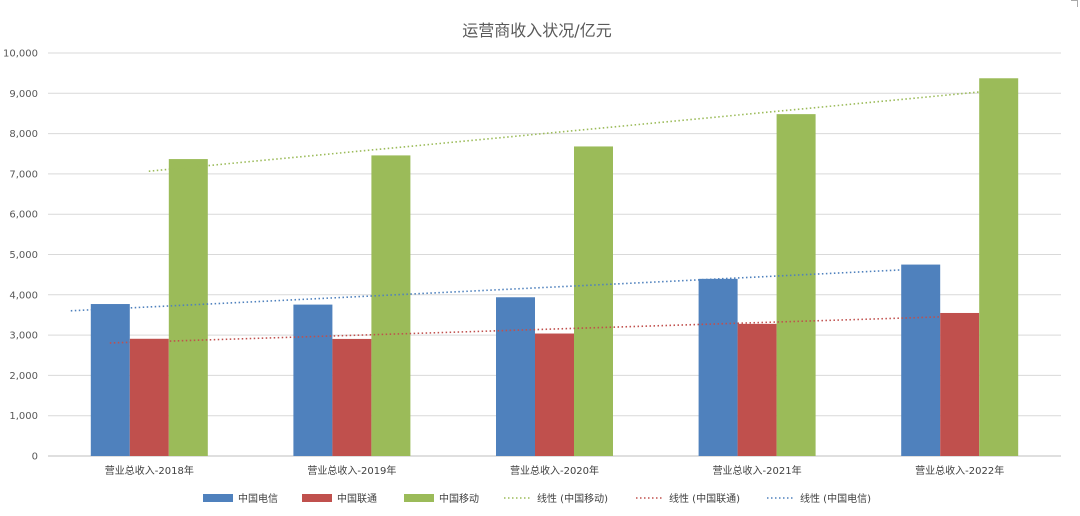  What do you see at coordinates (23, 255) in the screenshot?
I see `y-tick-label: 5,000` at bounding box center [23, 255].